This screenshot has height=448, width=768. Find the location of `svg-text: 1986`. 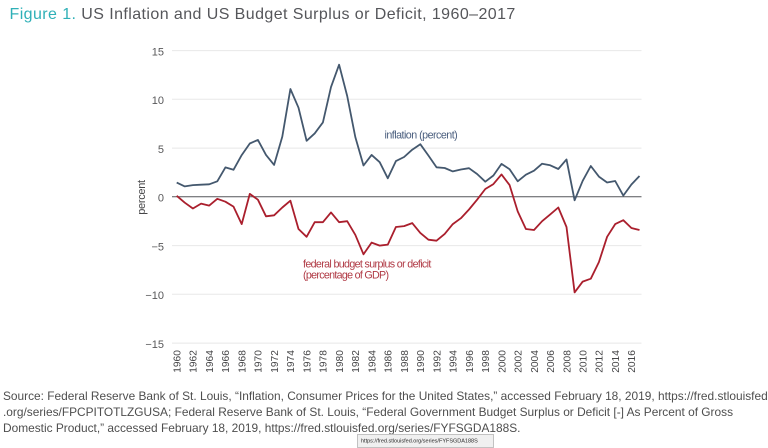

svg-text: 1986 is located at coordinates (389, 361).